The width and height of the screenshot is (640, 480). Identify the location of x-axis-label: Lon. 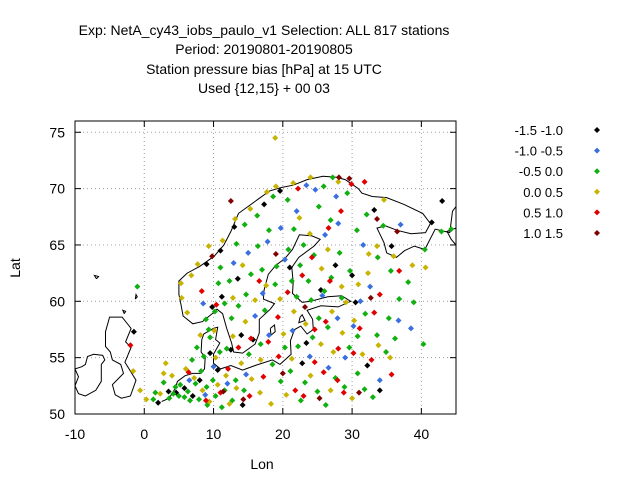
(261, 464).